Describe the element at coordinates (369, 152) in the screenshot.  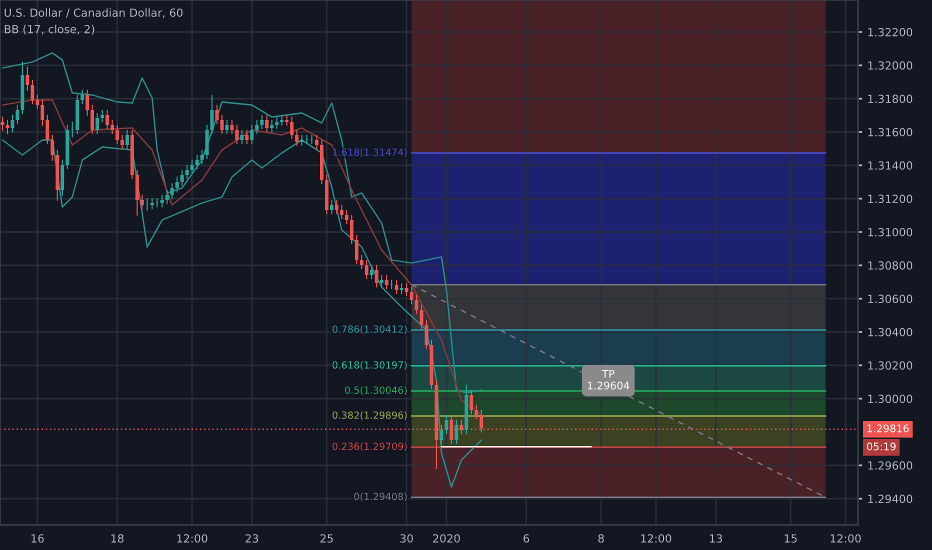
I see `ref-line-label: 1.618(1.31474)` at that location.